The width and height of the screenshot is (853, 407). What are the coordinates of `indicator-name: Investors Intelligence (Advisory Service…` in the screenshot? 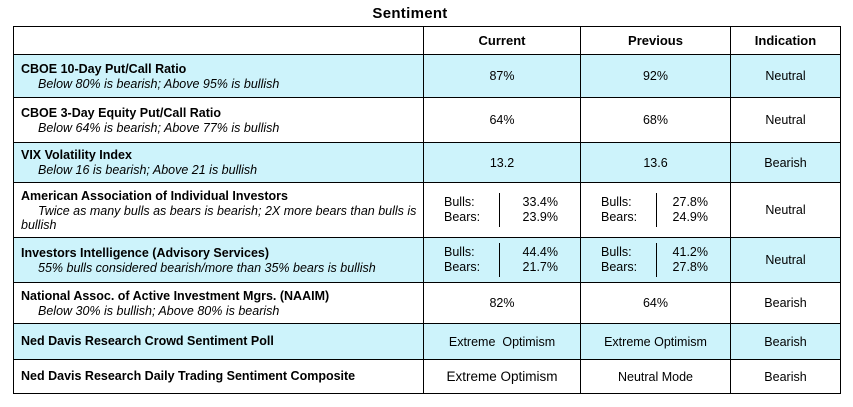 It's located at (145, 252).